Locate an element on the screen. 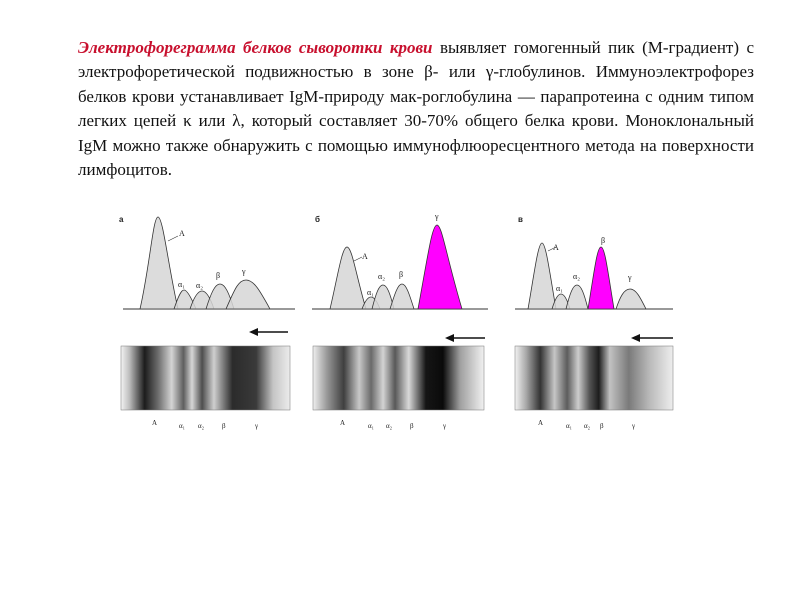 The width and height of the screenshot is (800, 600). direction-arrow-c is located at coordinates (652, 338).